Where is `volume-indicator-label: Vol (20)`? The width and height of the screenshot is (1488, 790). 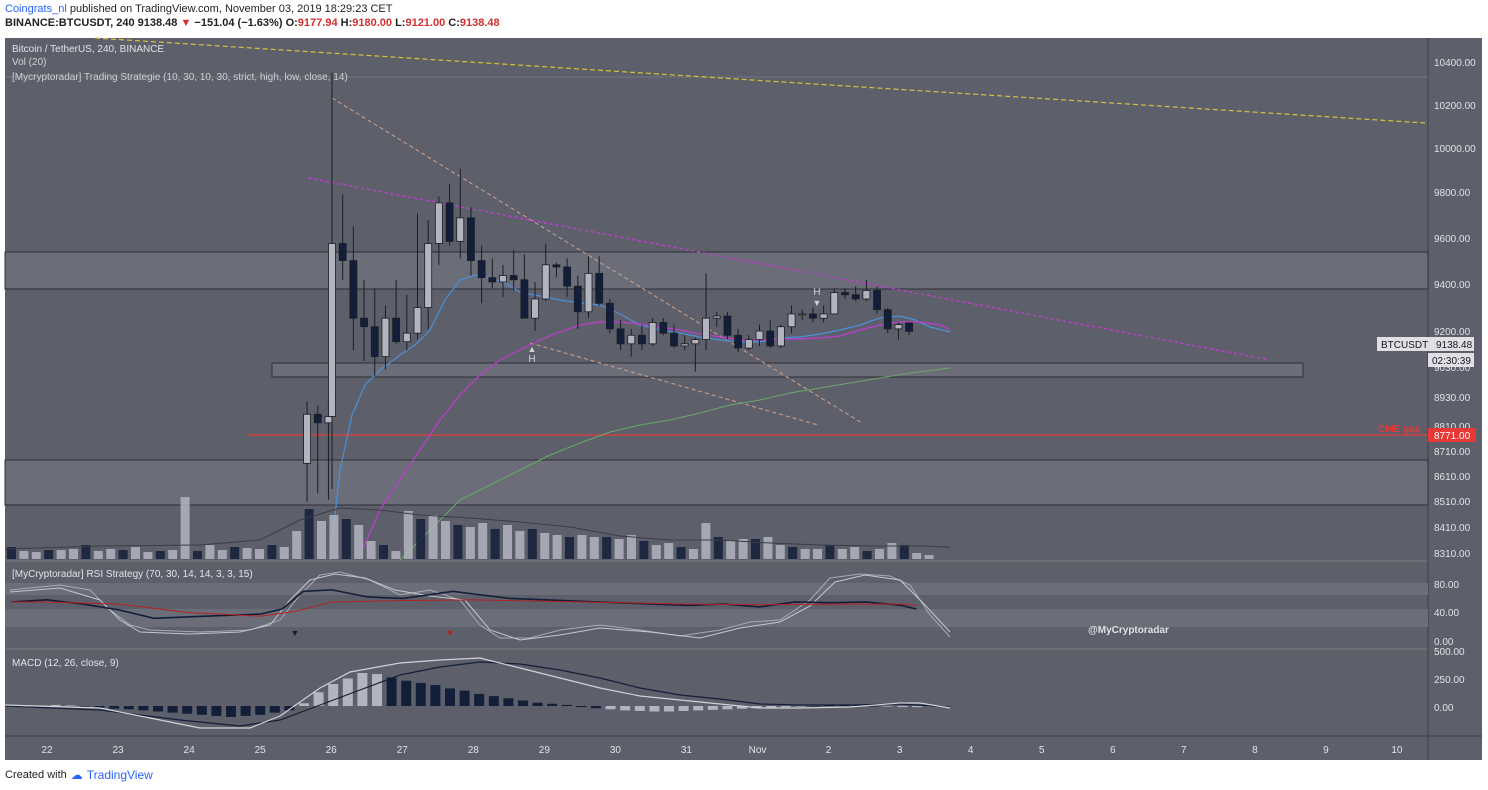 volume-indicator-label: Vol (20) is located at coordinates (29, 62).